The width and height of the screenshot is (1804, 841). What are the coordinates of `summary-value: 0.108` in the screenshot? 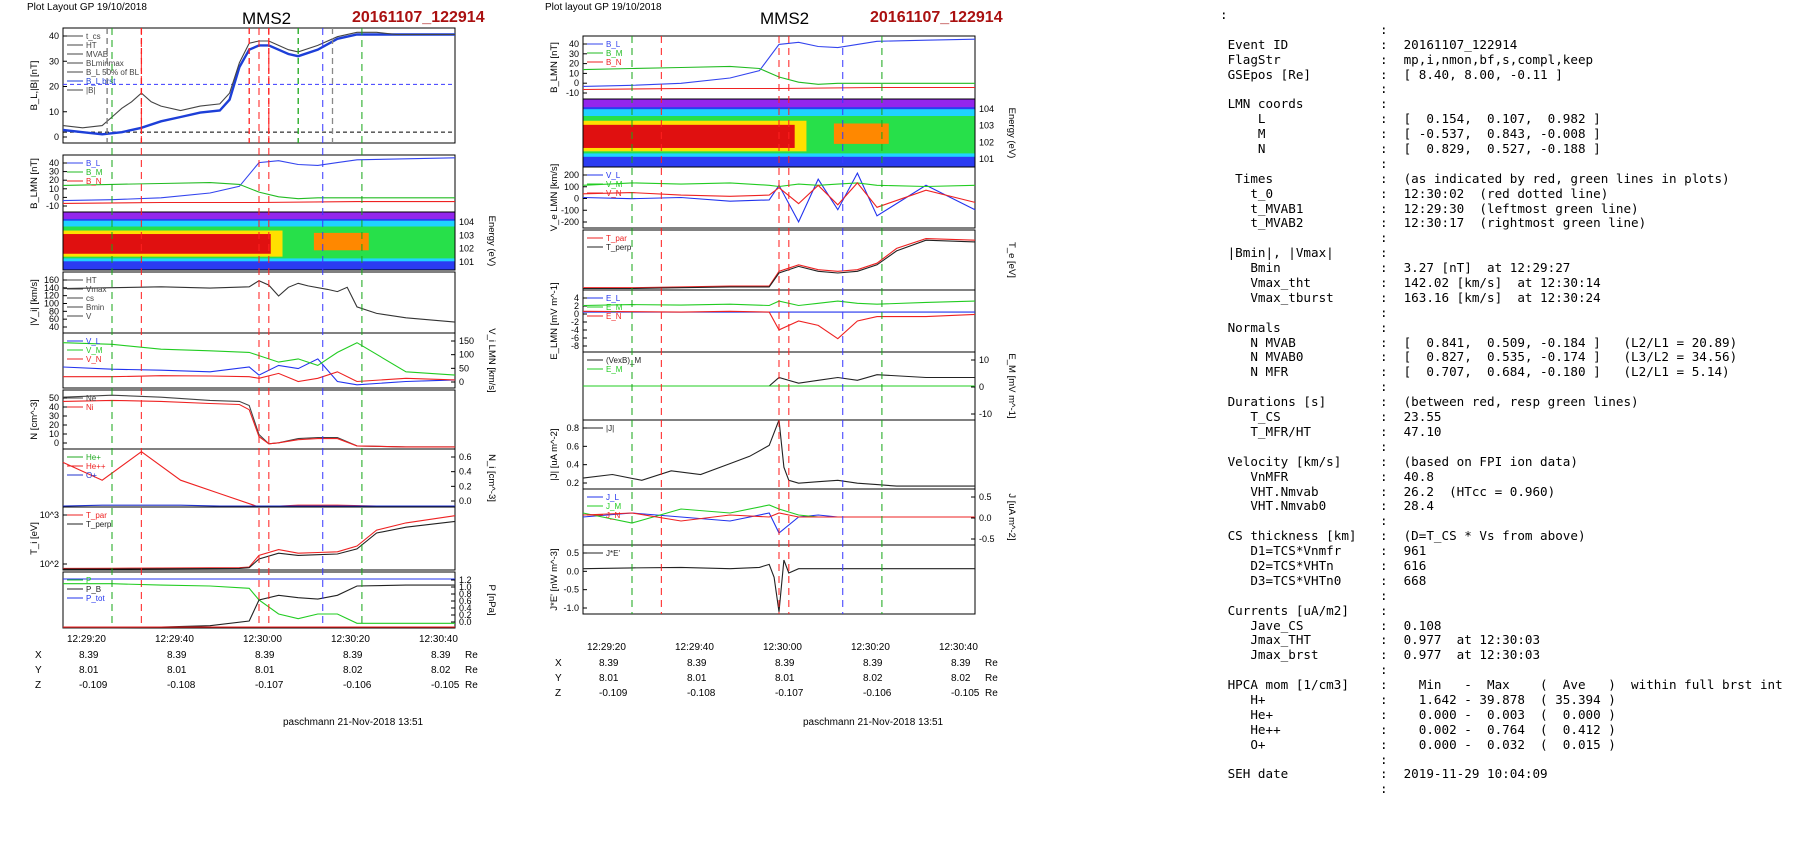 It's located at (1419, 625).